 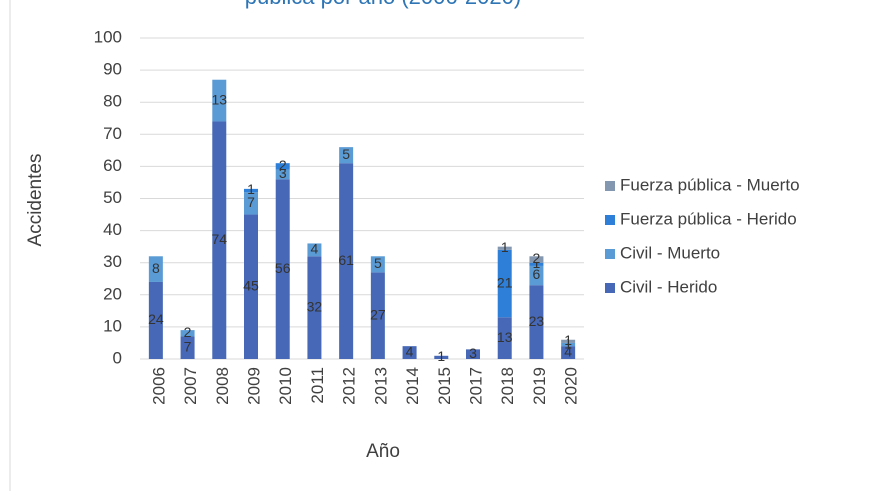 I want to click on x-tick-label: 2008, so click(x=222, y=386).